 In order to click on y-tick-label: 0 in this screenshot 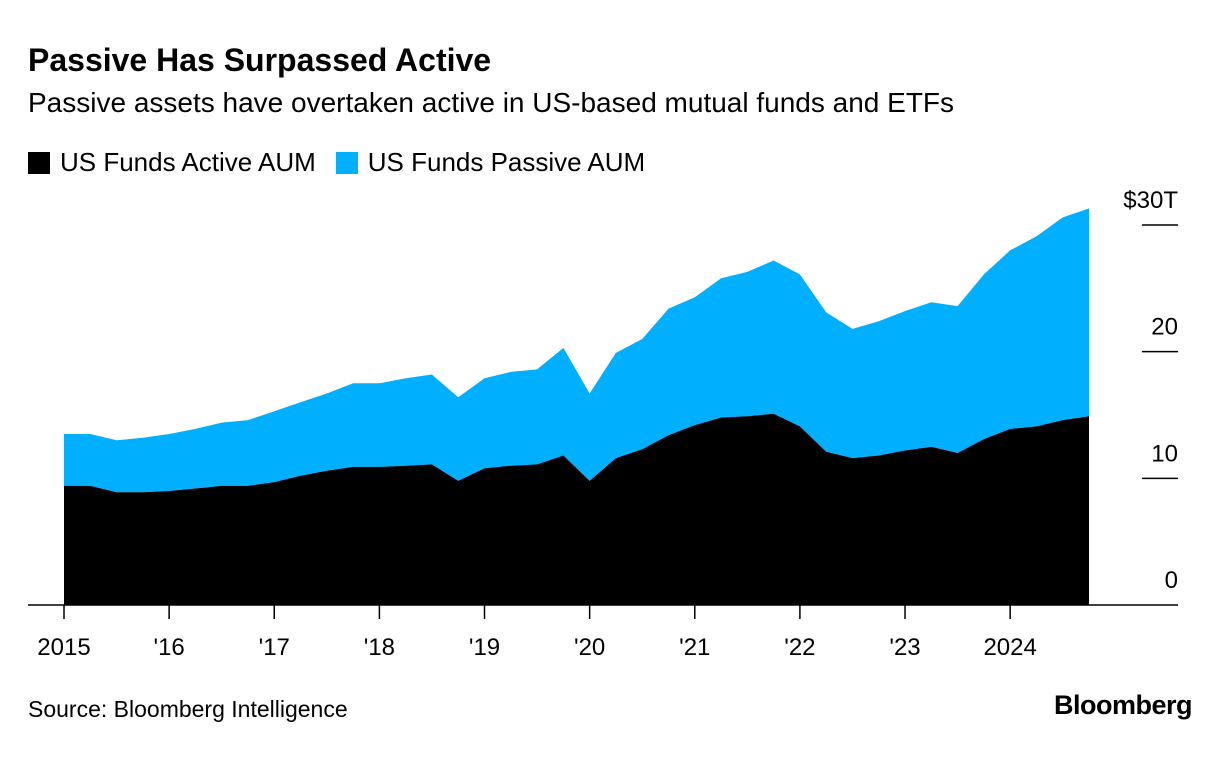, I will do `click(1171, 580)`.